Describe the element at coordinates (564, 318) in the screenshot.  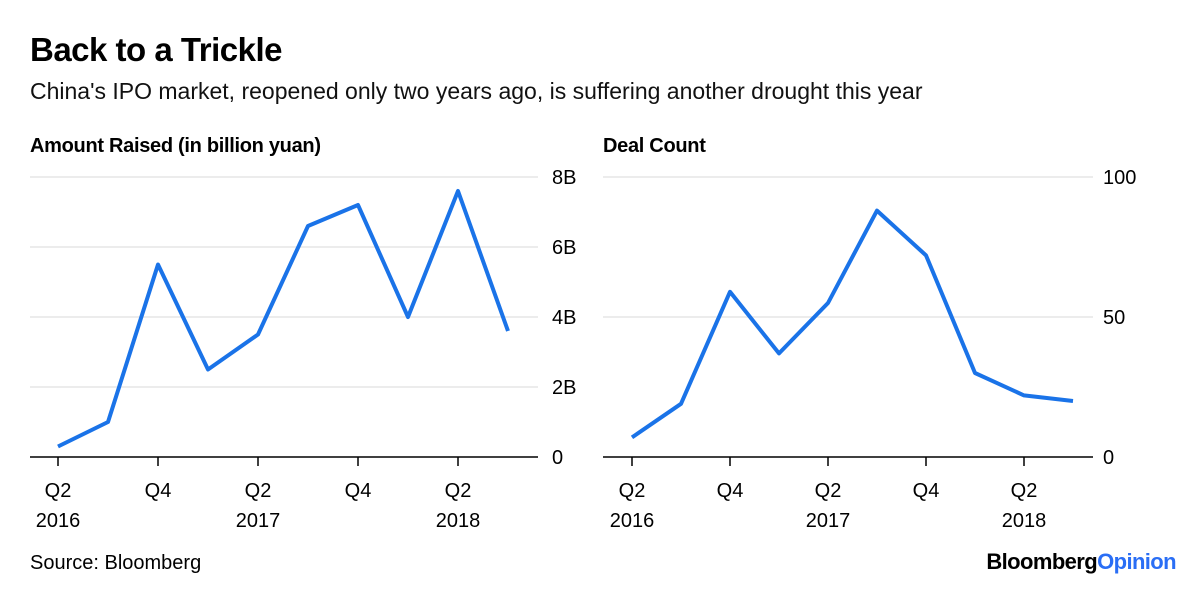
I see `amount-y-tick-label: 4B` at that location.